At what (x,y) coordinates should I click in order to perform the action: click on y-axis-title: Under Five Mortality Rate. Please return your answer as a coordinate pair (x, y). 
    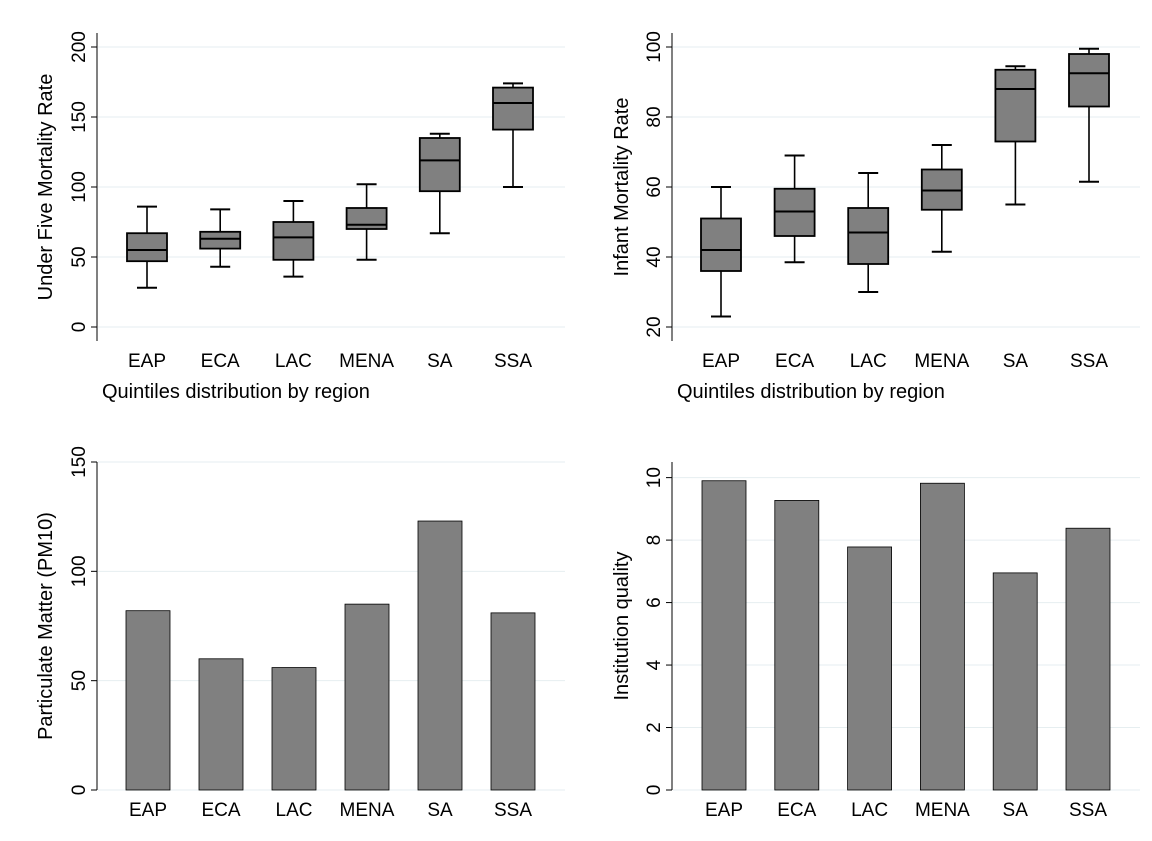
    Looking at the image, I should click on (46, 187).